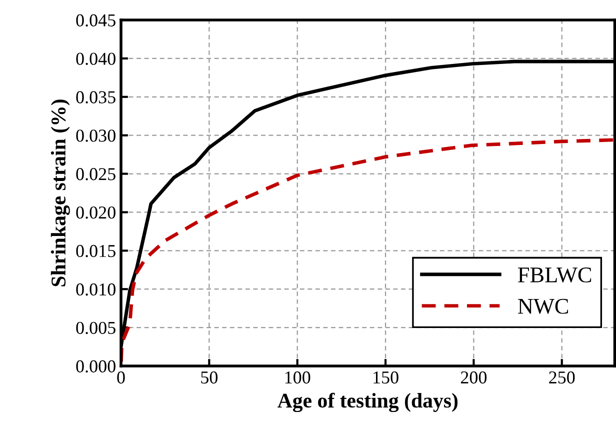 This screenshot has height=438, width=616. Describe the element at coordinates (297, 377) in the screenshot. I see `x-tick-label: 100` at that location.